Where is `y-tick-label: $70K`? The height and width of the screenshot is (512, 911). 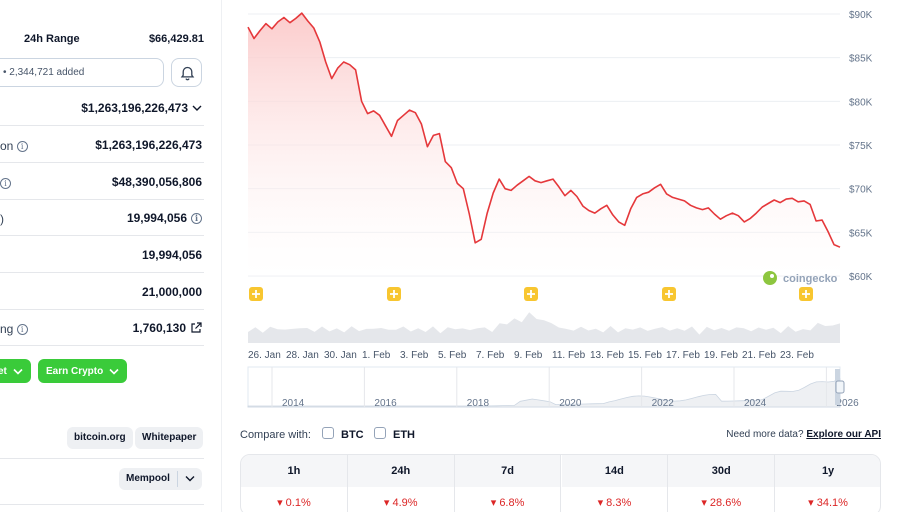
y-tick-label: $70K is located at coordinates (861, 190).